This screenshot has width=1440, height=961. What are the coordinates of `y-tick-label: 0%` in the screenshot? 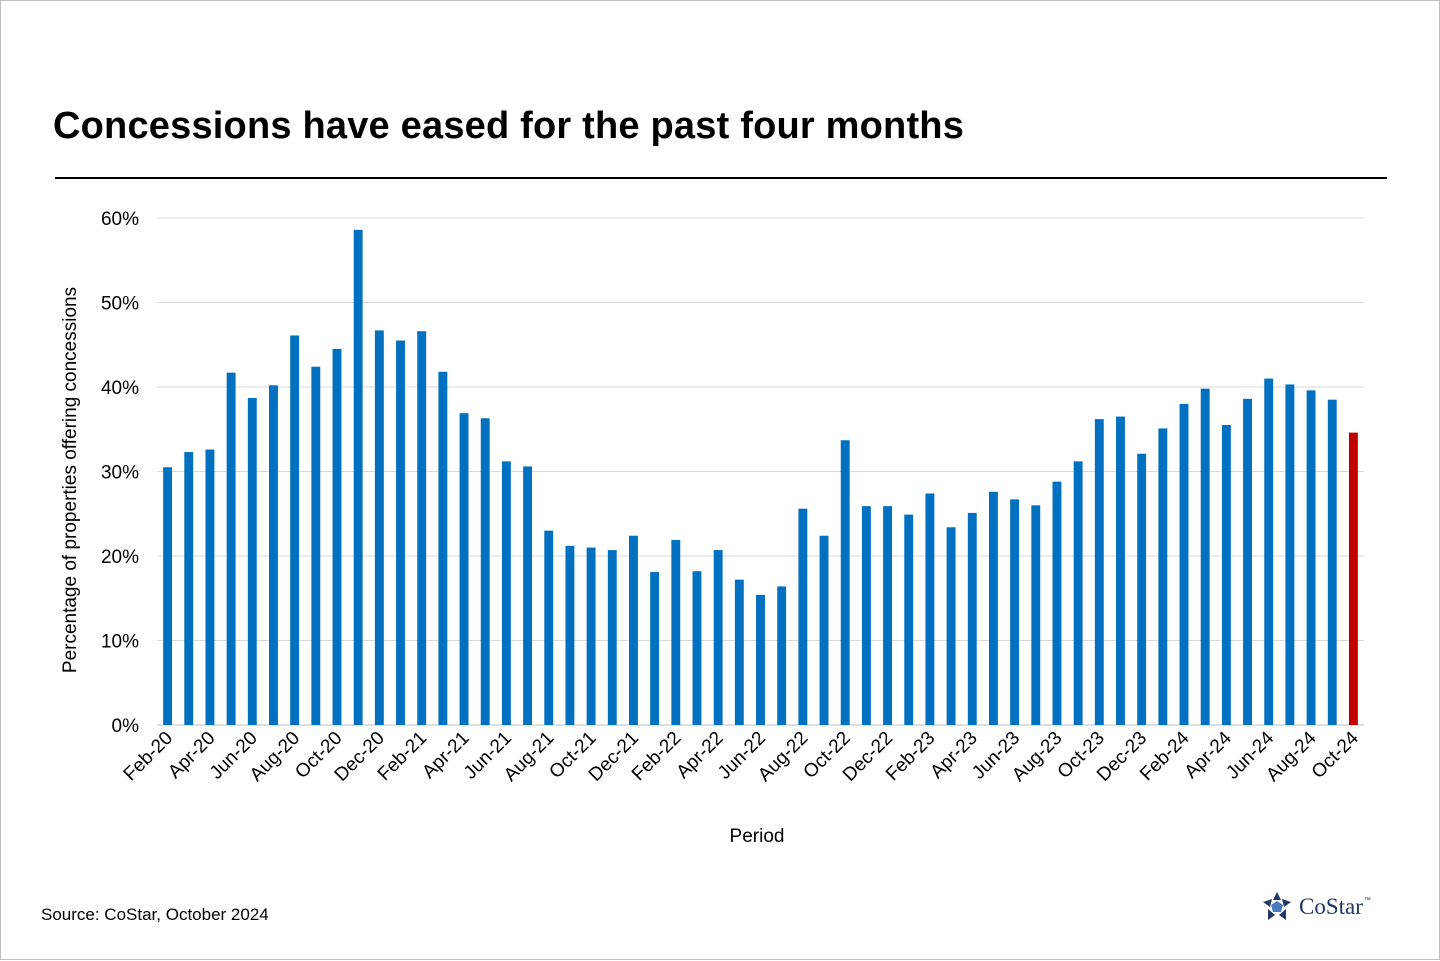 It's located at (126, 726).